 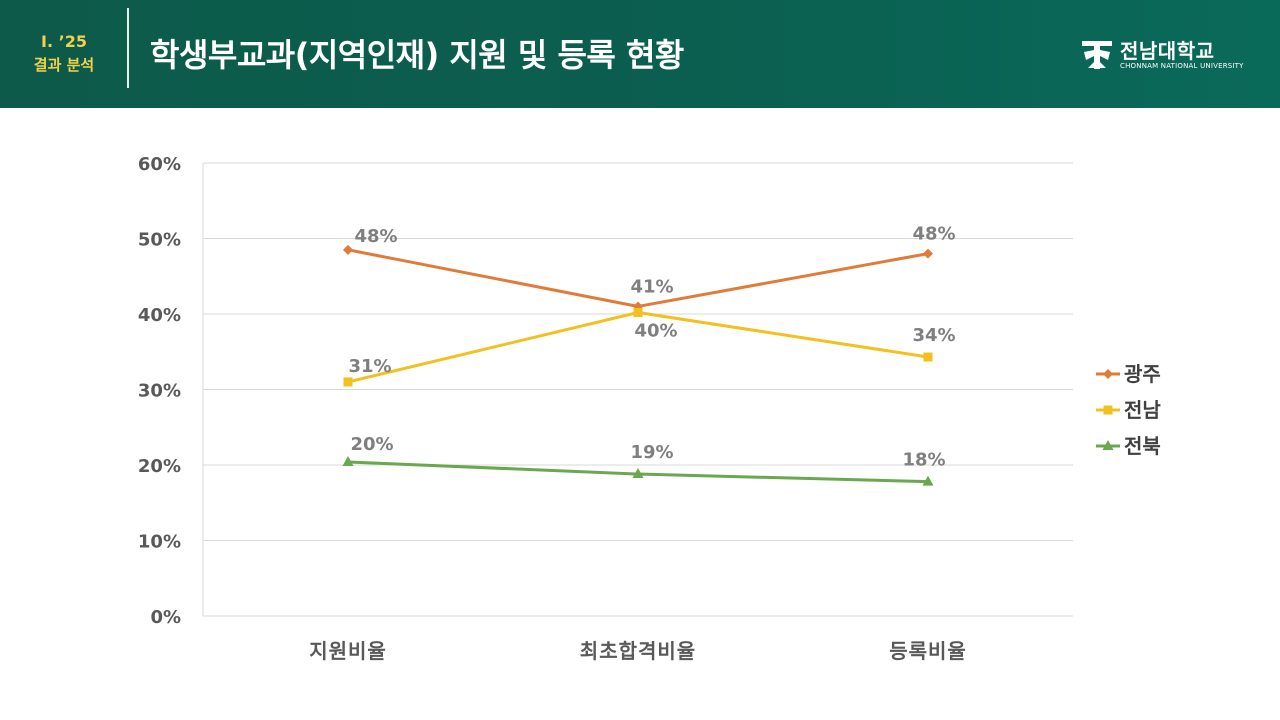 What do you see at coordinates (159, 542) in the screenshot?
I see `y-tick-label: 10%` at bounding box center [159, 542].